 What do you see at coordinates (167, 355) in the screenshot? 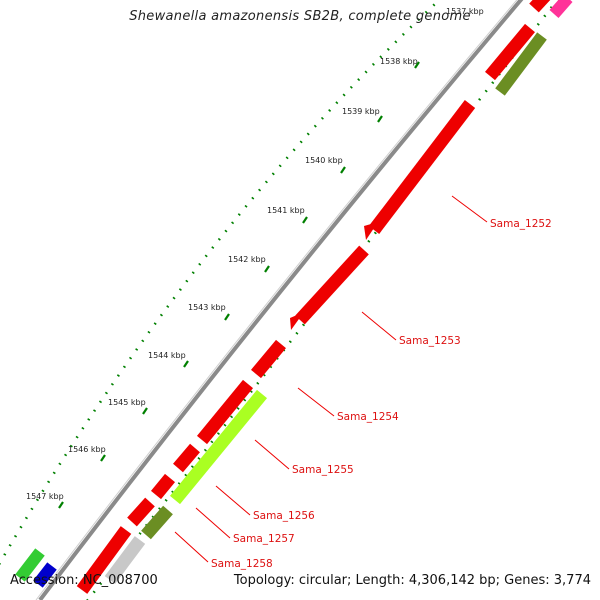
I see `tick-label: 1544 kbp` at bounding box center [167, 355].